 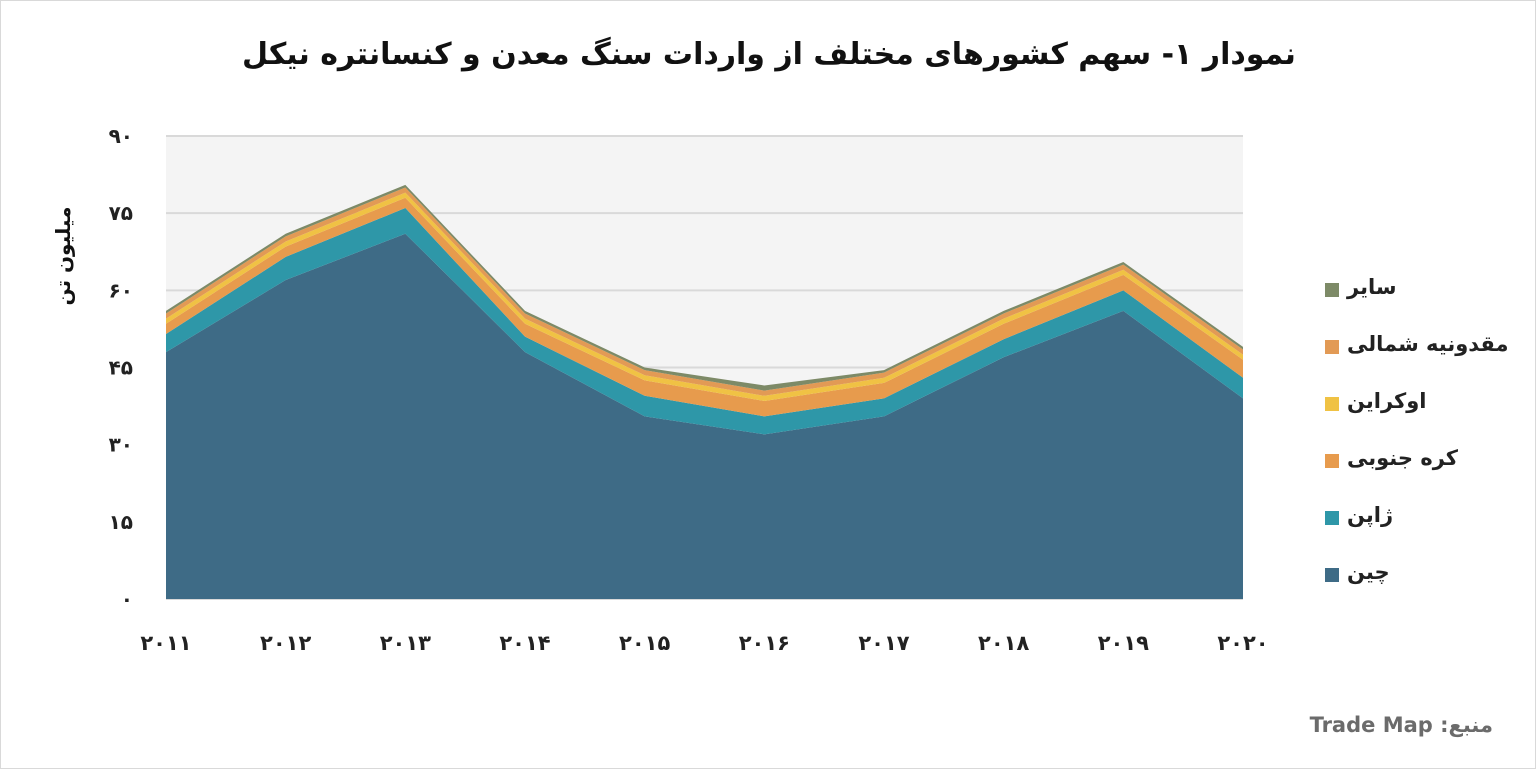 What do you see at coordinates (121, 136) in the screenshot?
I see `y-tick-label: ۹۰` at bounding box center [121, 136].